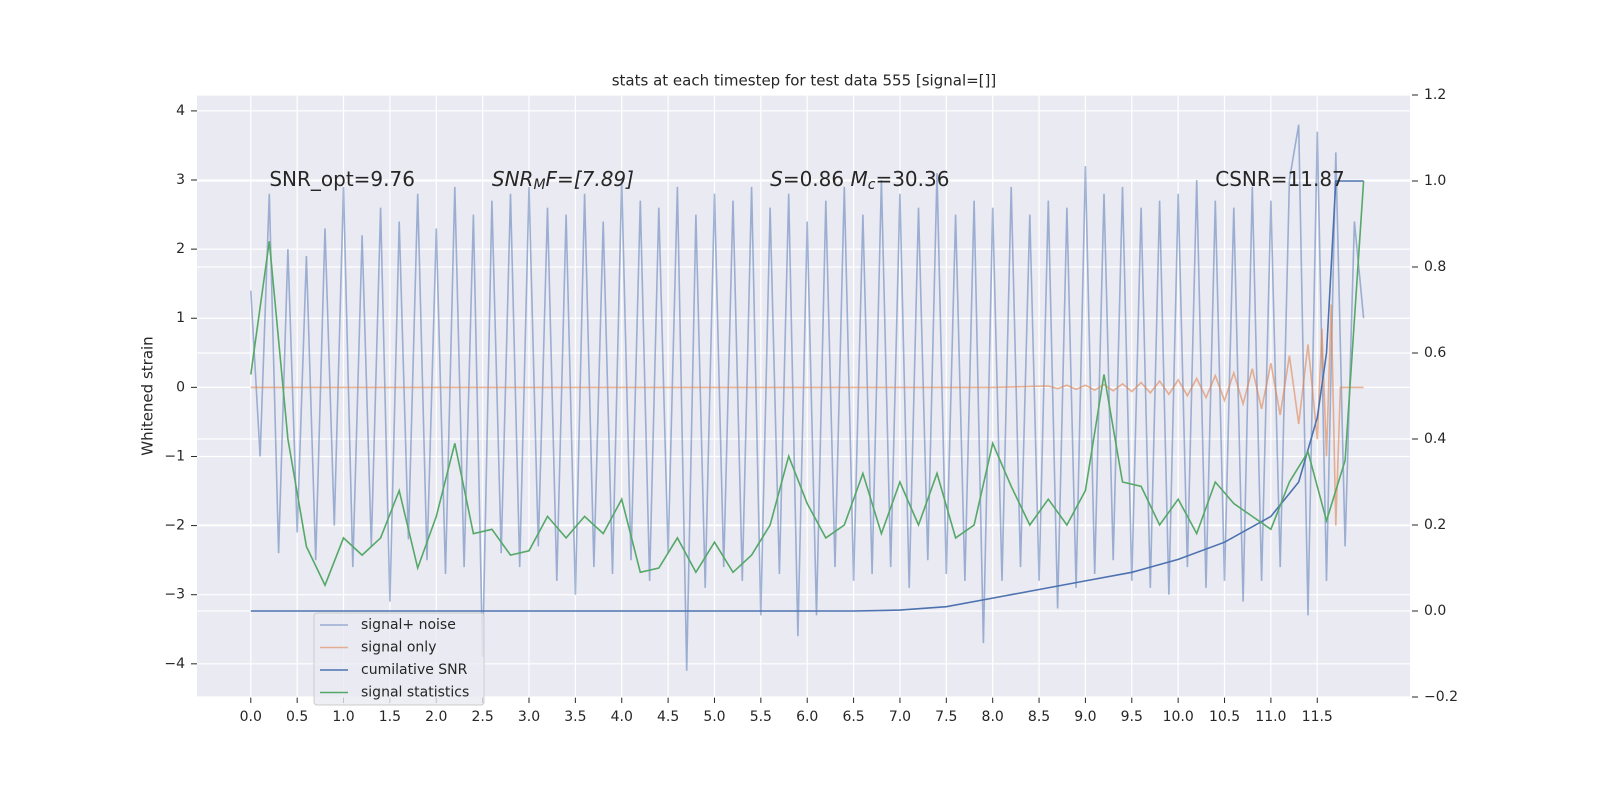 This screenshot has width=1600, height=800. Describe the element at coordinates (251, 717) in the screenshot. I see `x-tick-label: 0.0` at that location.